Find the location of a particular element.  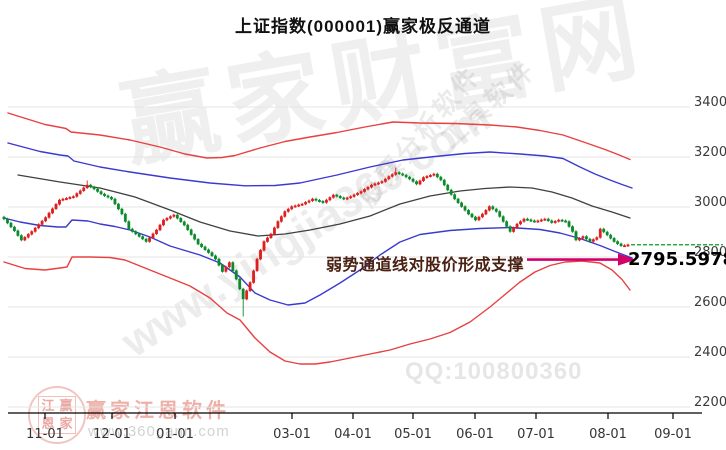

y-axis-label: 2800 is located at coordinates (710, 252).